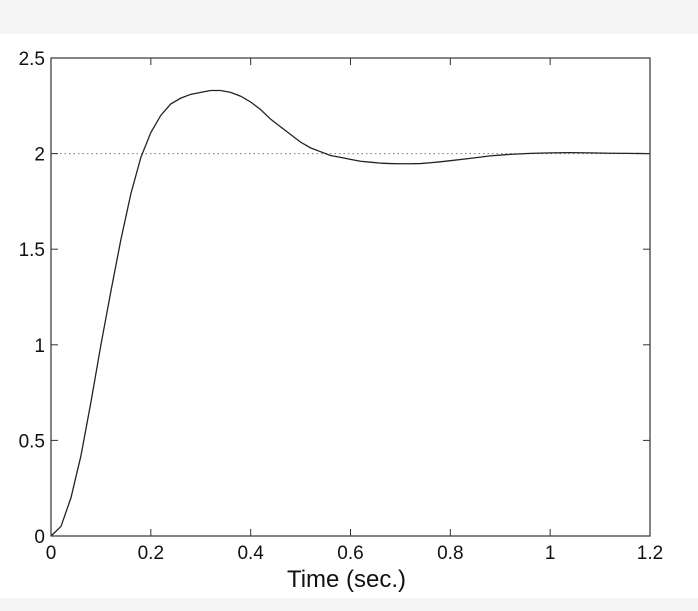 The height and width of the screenshot is (611, 698). Describe the element at coordinates (350, 553) in the screenshot. I see `x-tick-label: 0.6` at that location.